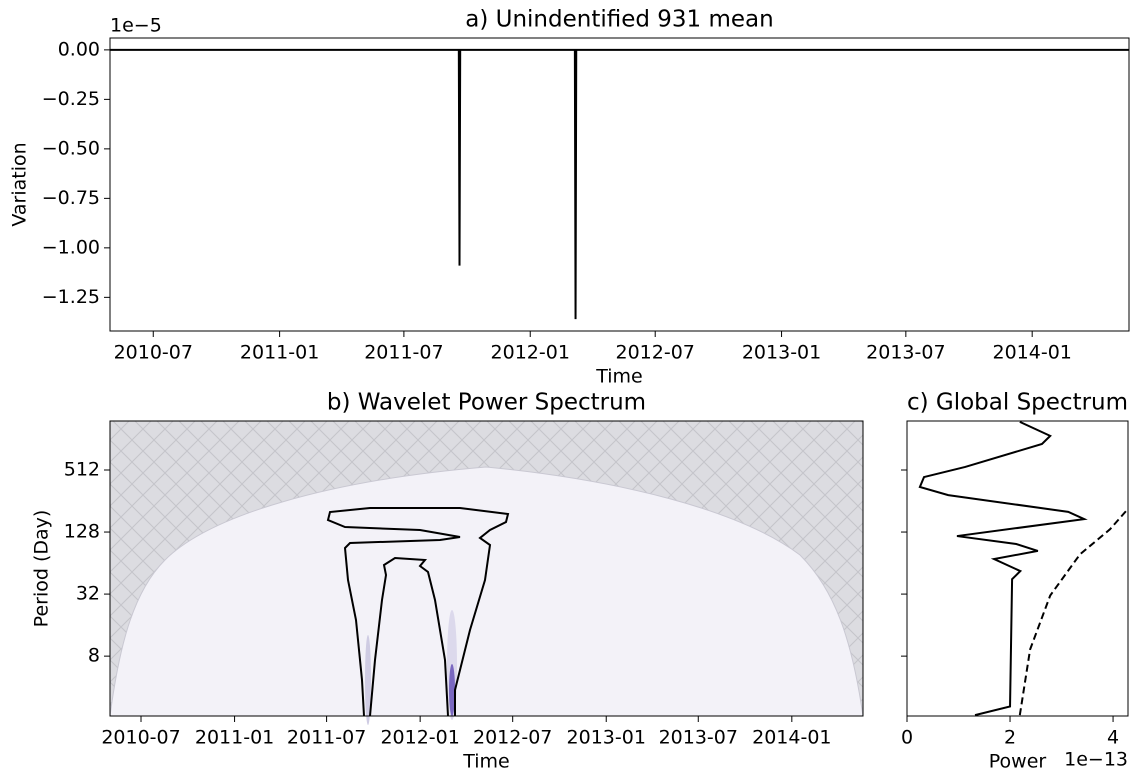 This screenshot has height=782, width=1148. Describe the element at coordinates (71, 99) in the screenshot. I see `y-tick-label: −0.25` at that location.